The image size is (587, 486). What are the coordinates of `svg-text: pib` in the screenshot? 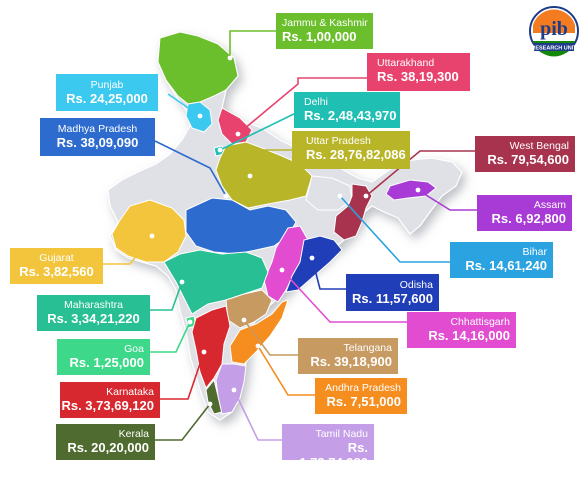 It's located at (554, 29).